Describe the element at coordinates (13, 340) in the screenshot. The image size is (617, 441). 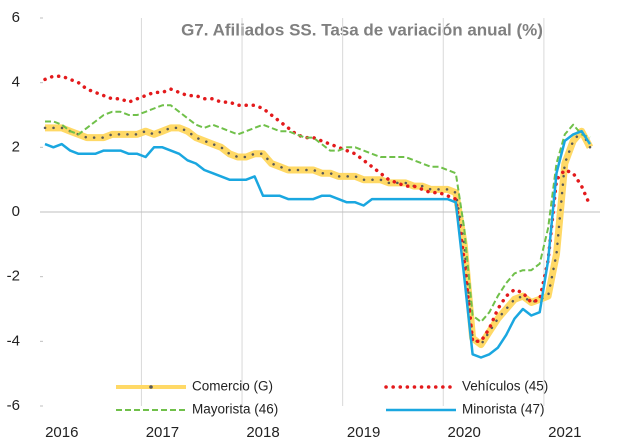
I see `y-tick-label: -4` at that location.